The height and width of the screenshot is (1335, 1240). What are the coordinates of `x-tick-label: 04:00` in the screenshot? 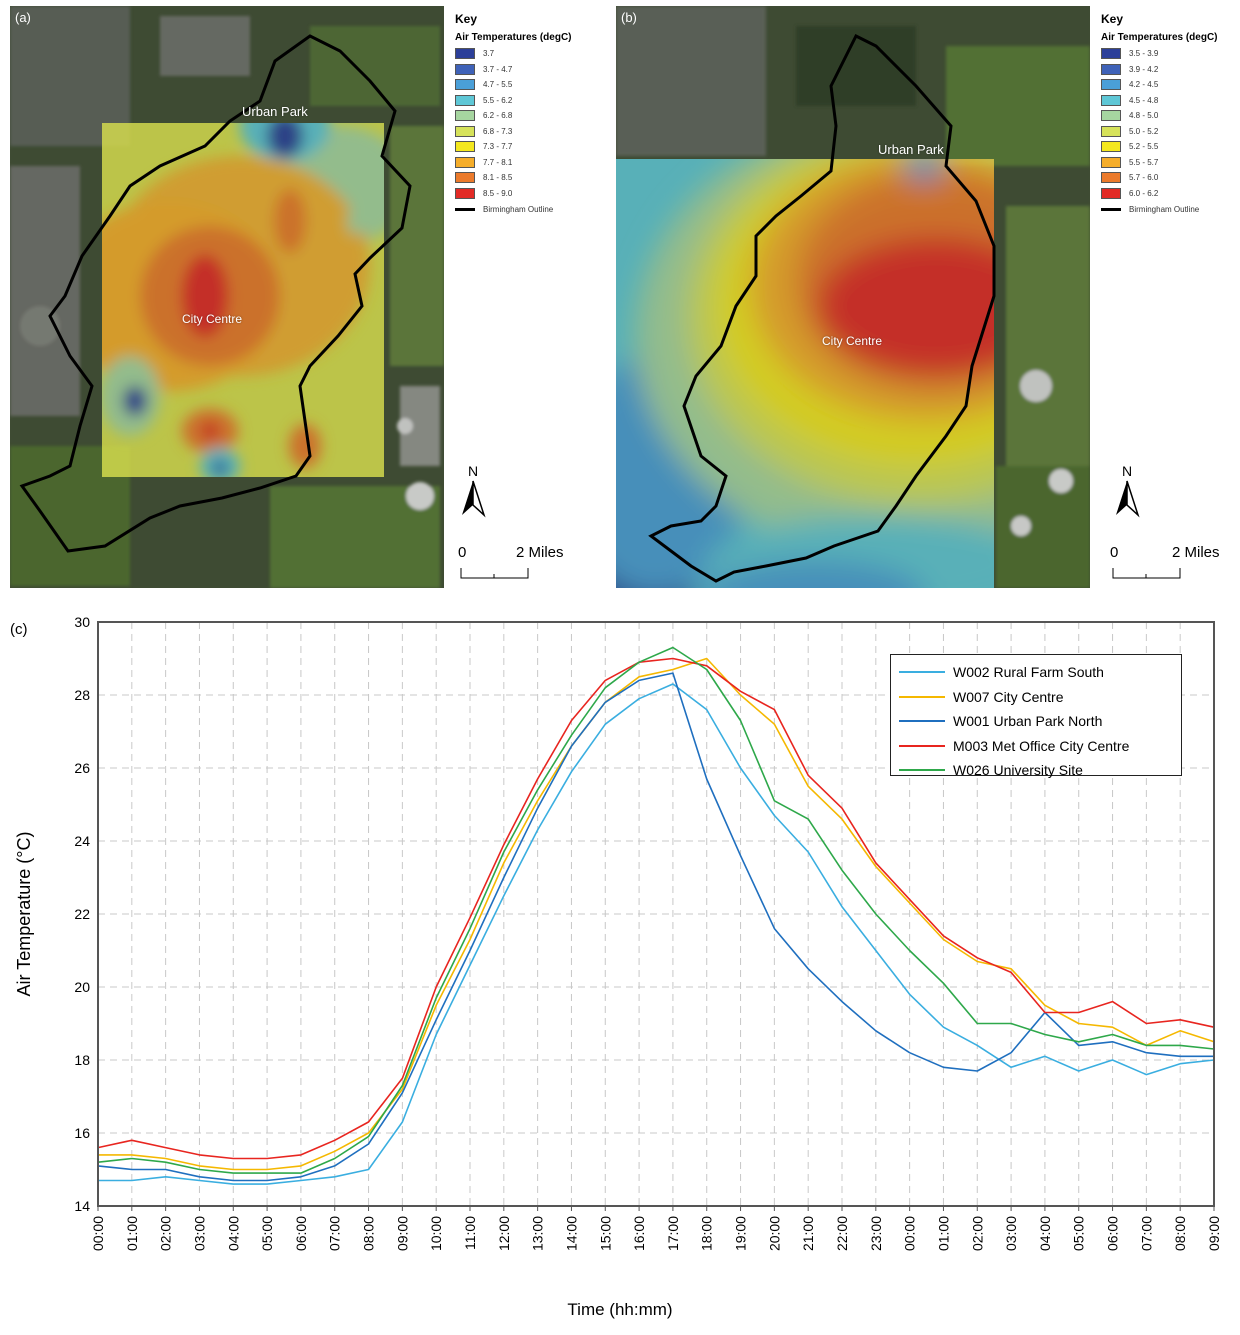 It's located at (233, 1233).